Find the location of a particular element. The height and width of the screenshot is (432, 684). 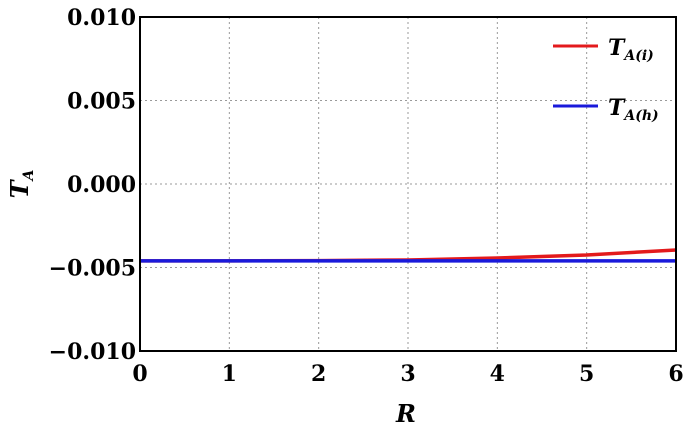

y-axis-label-sub: A is located at coordinates (29, 176).